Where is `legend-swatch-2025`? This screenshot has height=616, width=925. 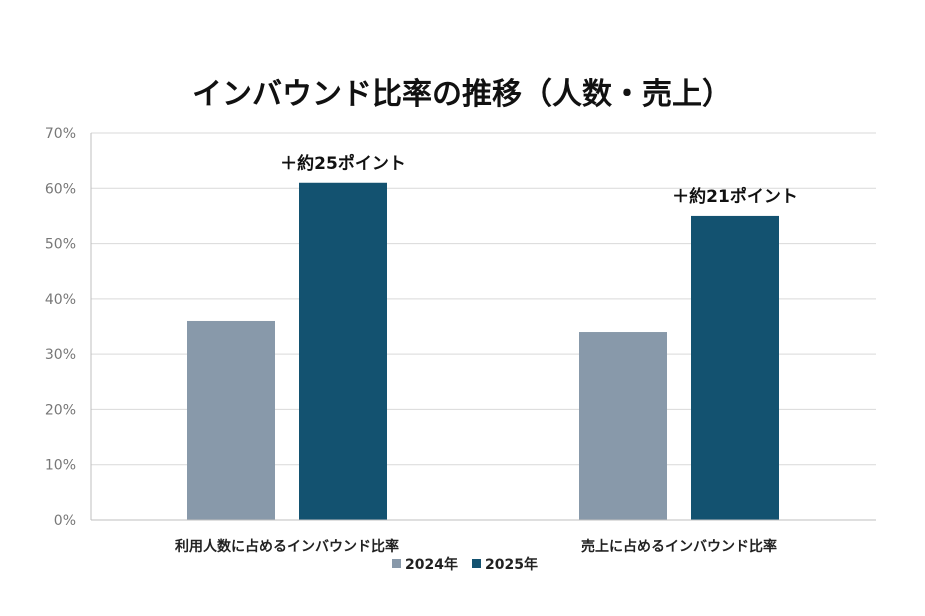
legend-swatch-2025 is located at coordinates (476, 563).